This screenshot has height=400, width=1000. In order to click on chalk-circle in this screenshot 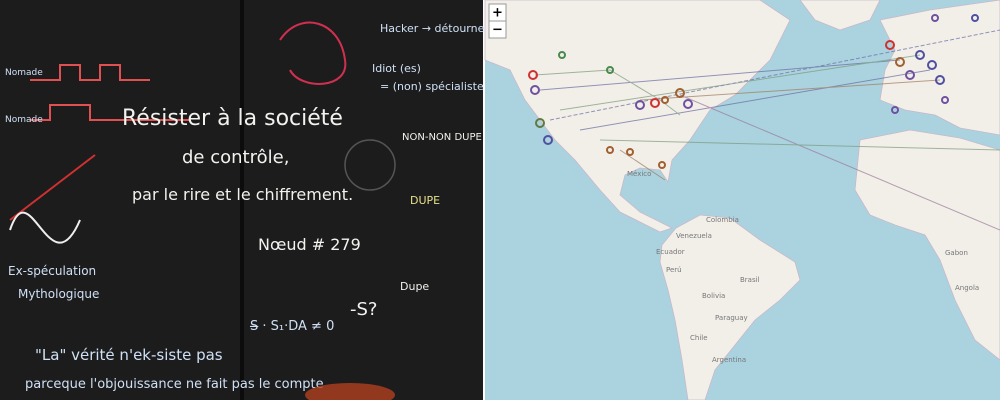, I will do `click(370, 165)`.